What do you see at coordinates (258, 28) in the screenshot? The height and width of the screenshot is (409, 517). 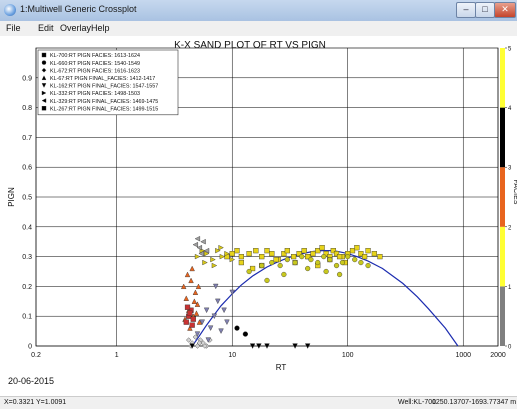 I see `menu-bar: File Edit Overlay Help` at bounding box center [258, 28].